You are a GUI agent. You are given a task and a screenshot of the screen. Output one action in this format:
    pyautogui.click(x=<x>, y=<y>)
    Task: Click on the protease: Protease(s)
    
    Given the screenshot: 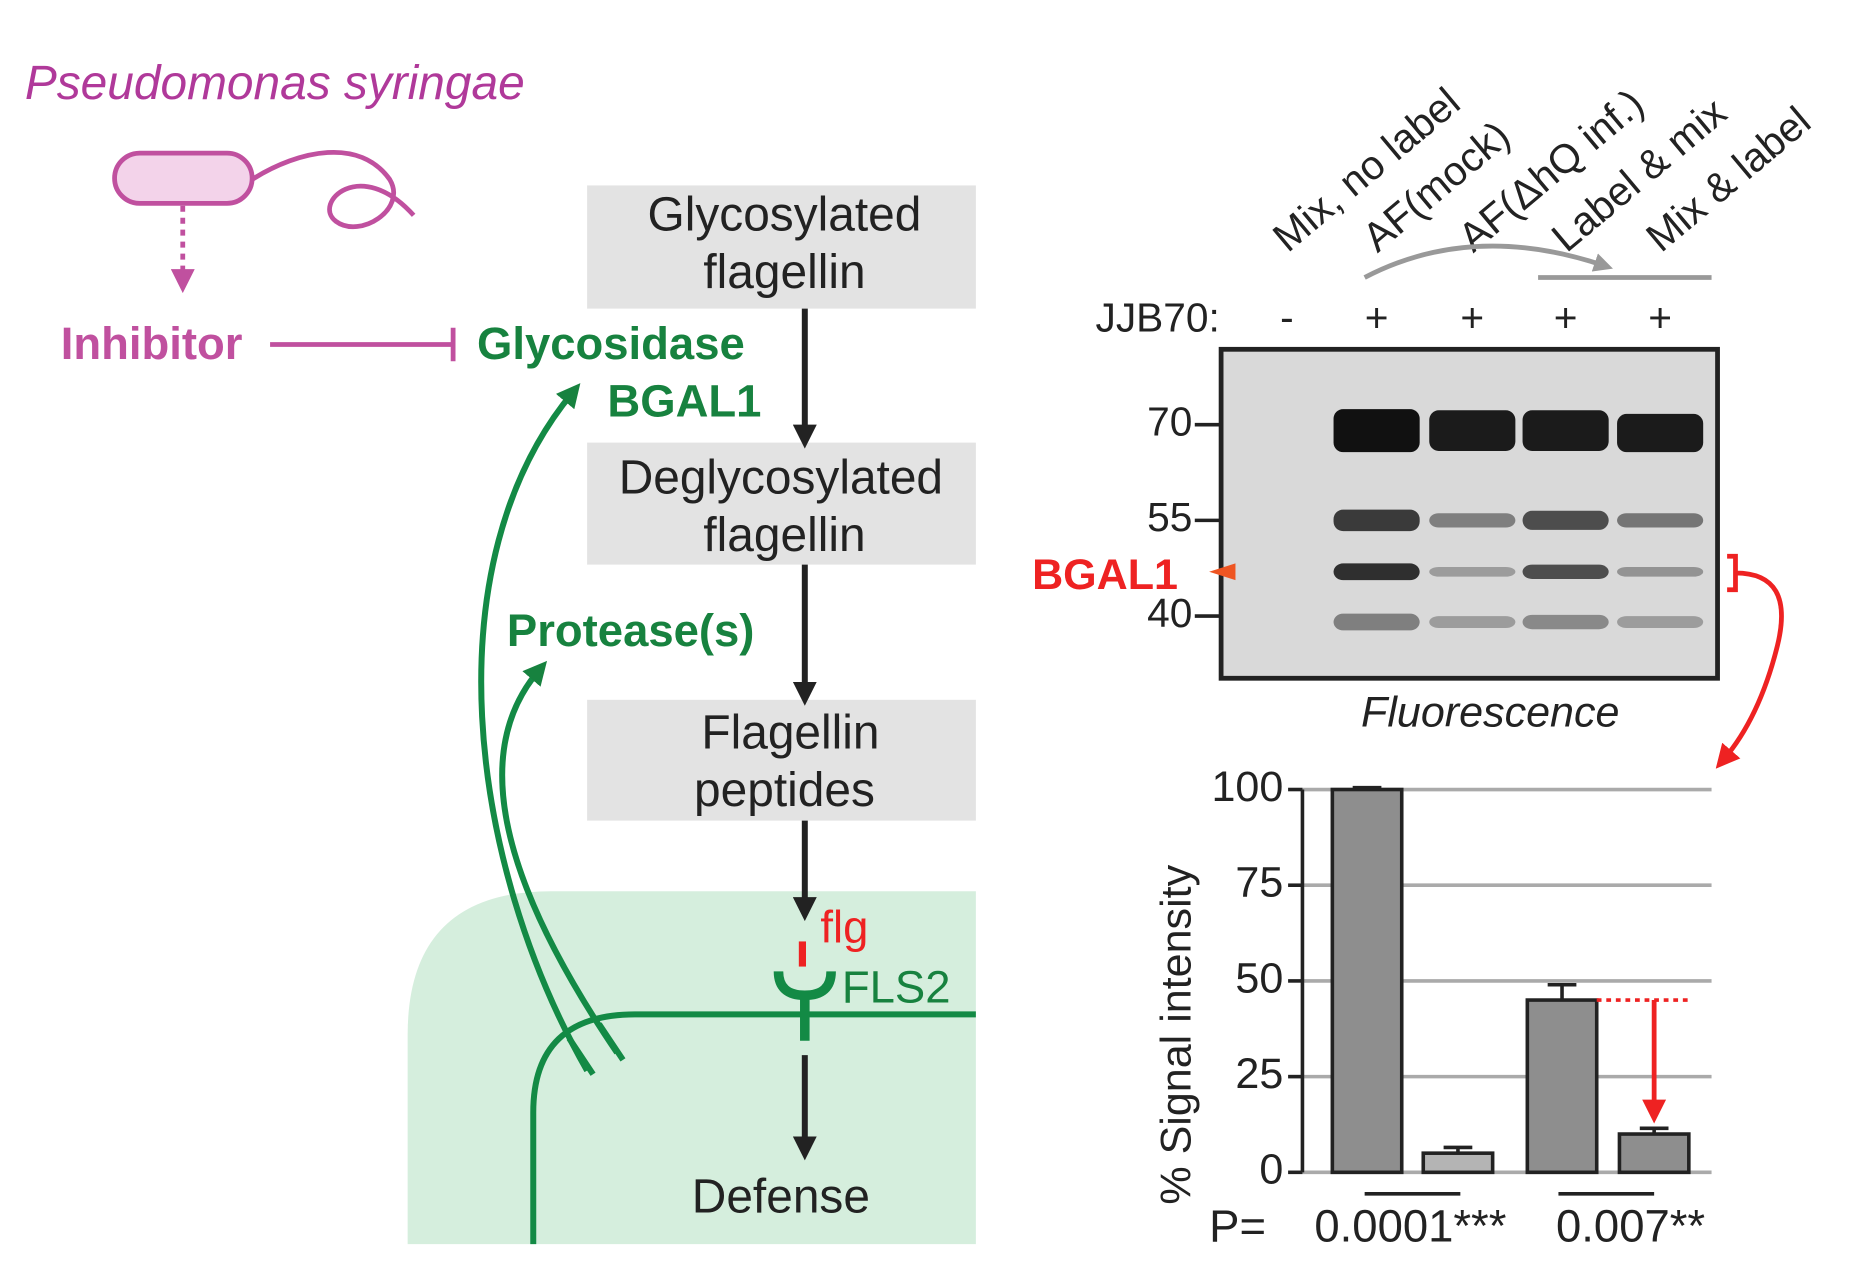 What is the action you would take?
    pyautogui.click(x=630, y=630)
    